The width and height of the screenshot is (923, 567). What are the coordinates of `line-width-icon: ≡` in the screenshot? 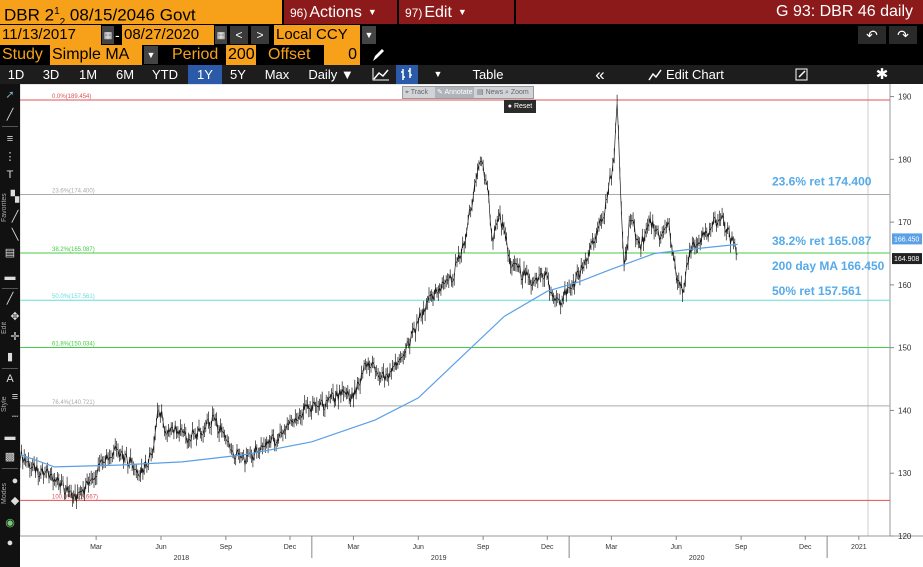 It's located at (15, 397).